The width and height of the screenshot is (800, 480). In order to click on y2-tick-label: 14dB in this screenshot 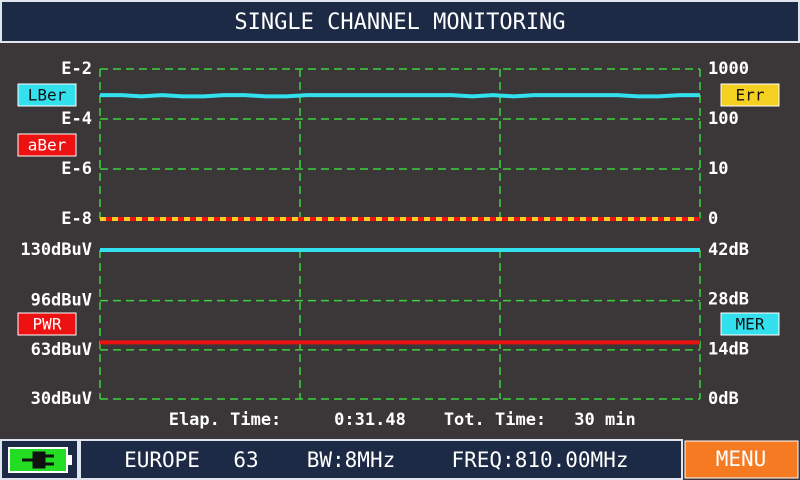, I will do `click(728, 349)`.